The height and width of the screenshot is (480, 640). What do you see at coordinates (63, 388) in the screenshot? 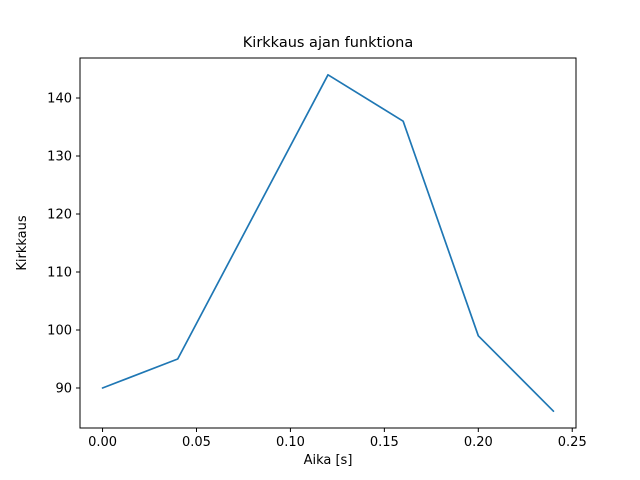
I see `y-tick-label: 90` at bounding box center [63, 388].